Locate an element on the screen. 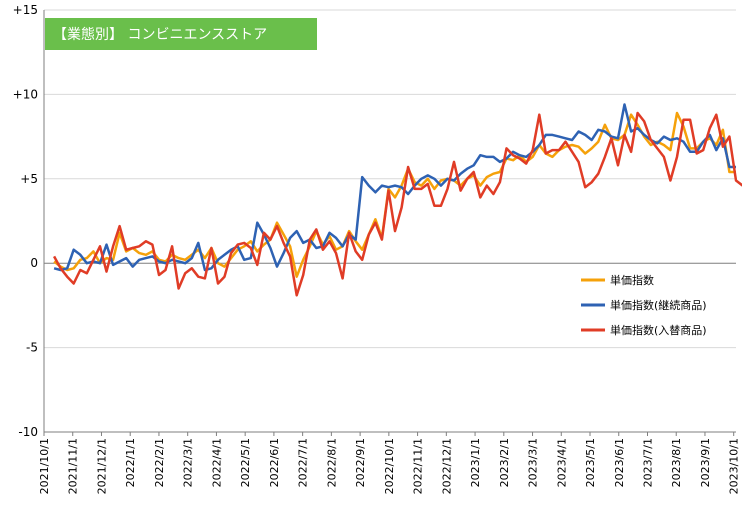 This screenshot has width=742, height=510. x-tick-label: 2023/6/1 is located at coordinates (619, 462).